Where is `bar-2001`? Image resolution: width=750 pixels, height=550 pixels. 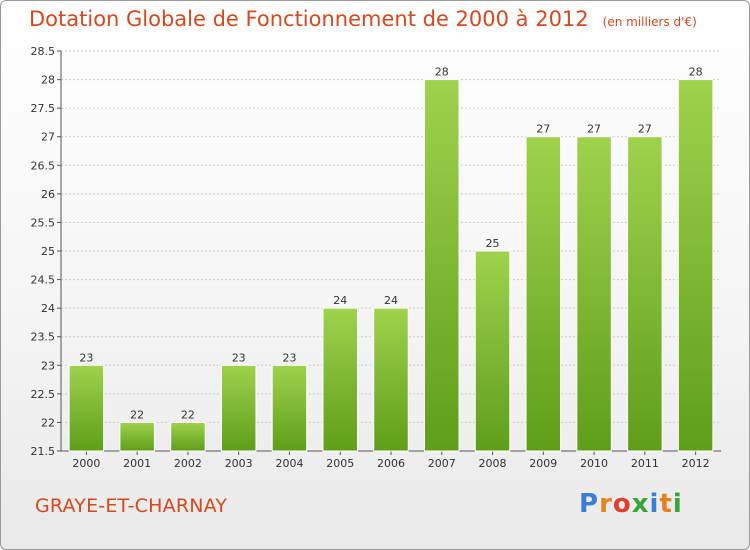 bar-2001 is located at coordinates (137, 436).